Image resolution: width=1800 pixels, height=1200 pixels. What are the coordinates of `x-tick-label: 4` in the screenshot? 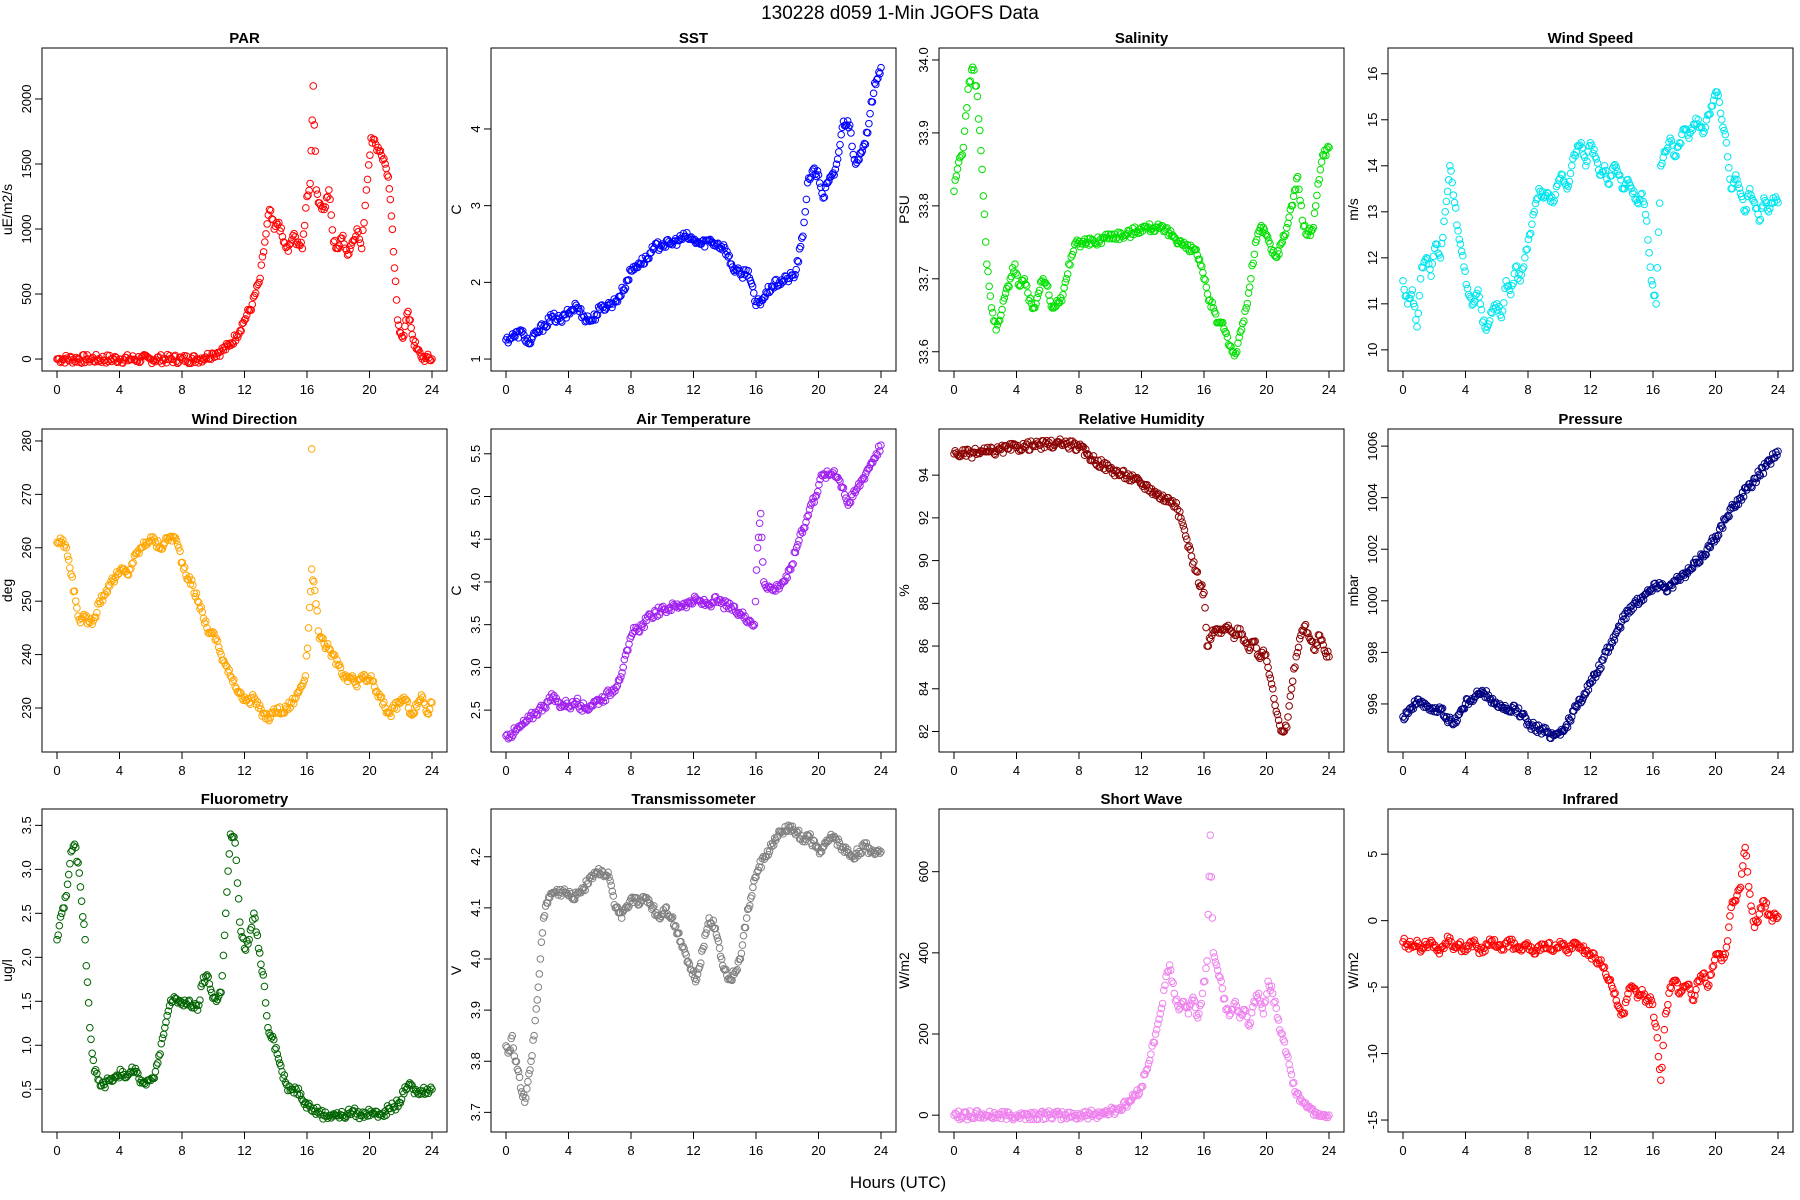 It's located at (568, 770).